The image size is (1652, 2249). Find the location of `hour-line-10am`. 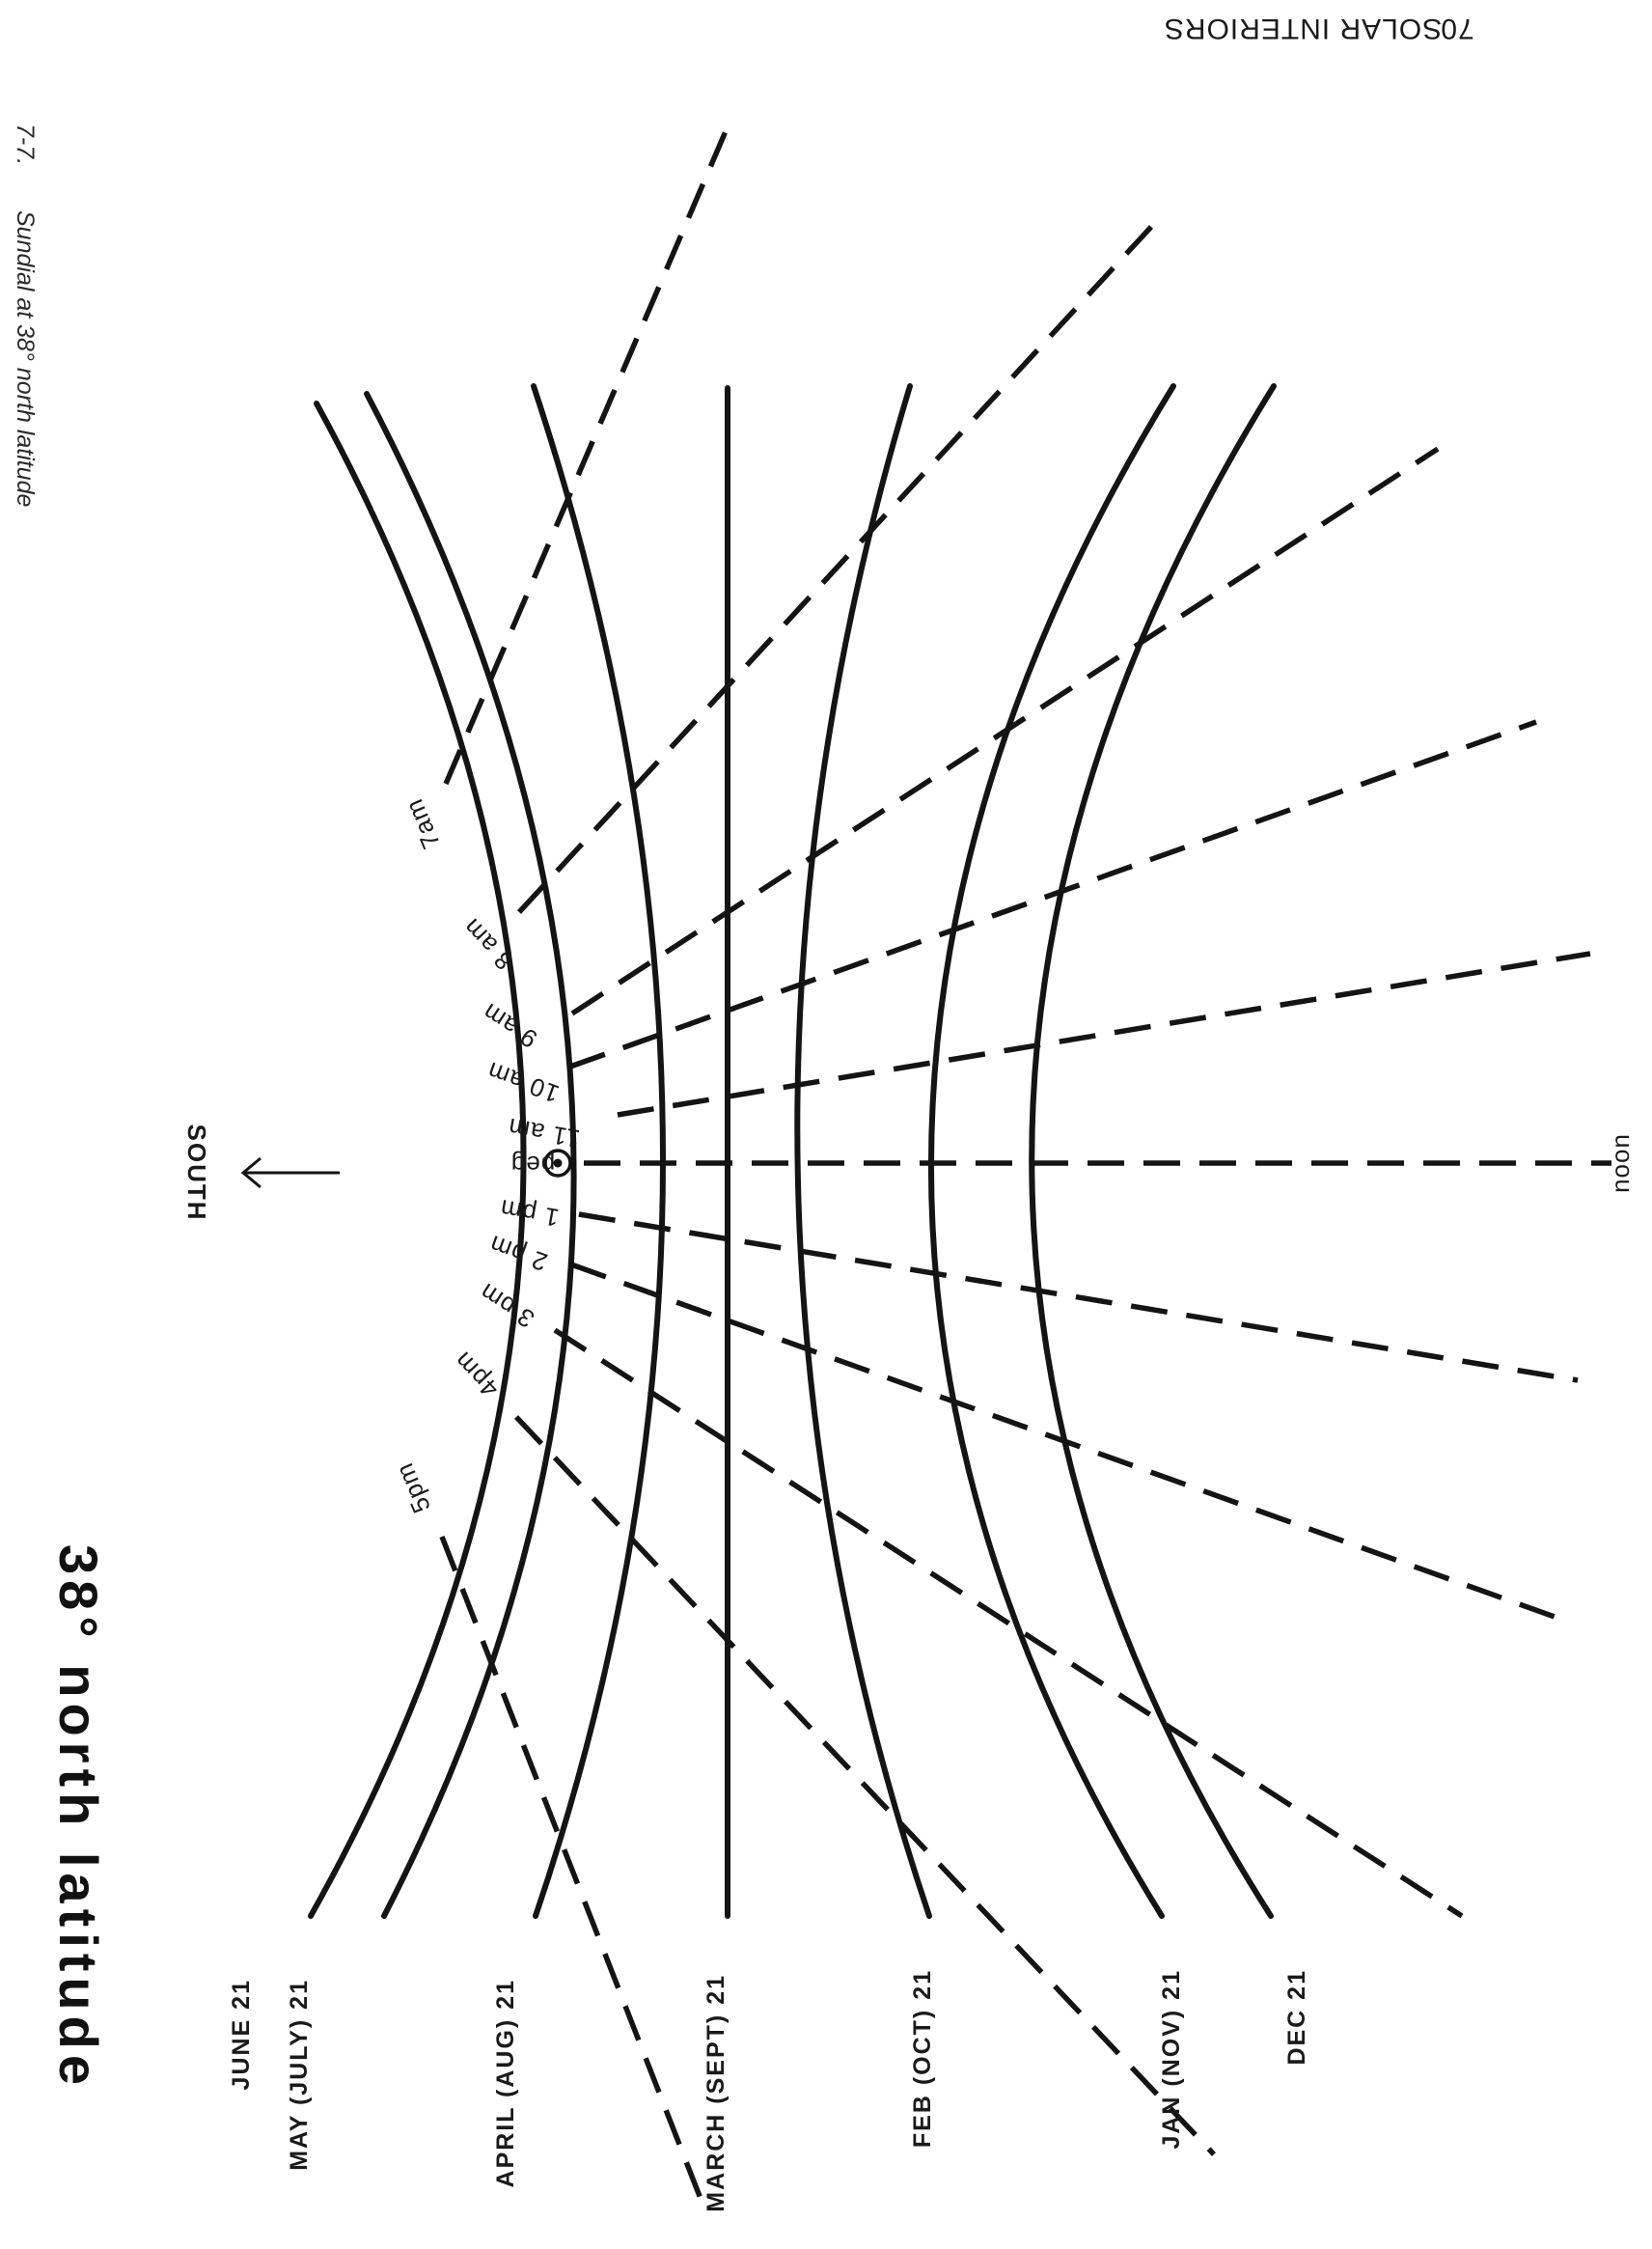

hour-line-10am is located at coordinates (1053, 894).